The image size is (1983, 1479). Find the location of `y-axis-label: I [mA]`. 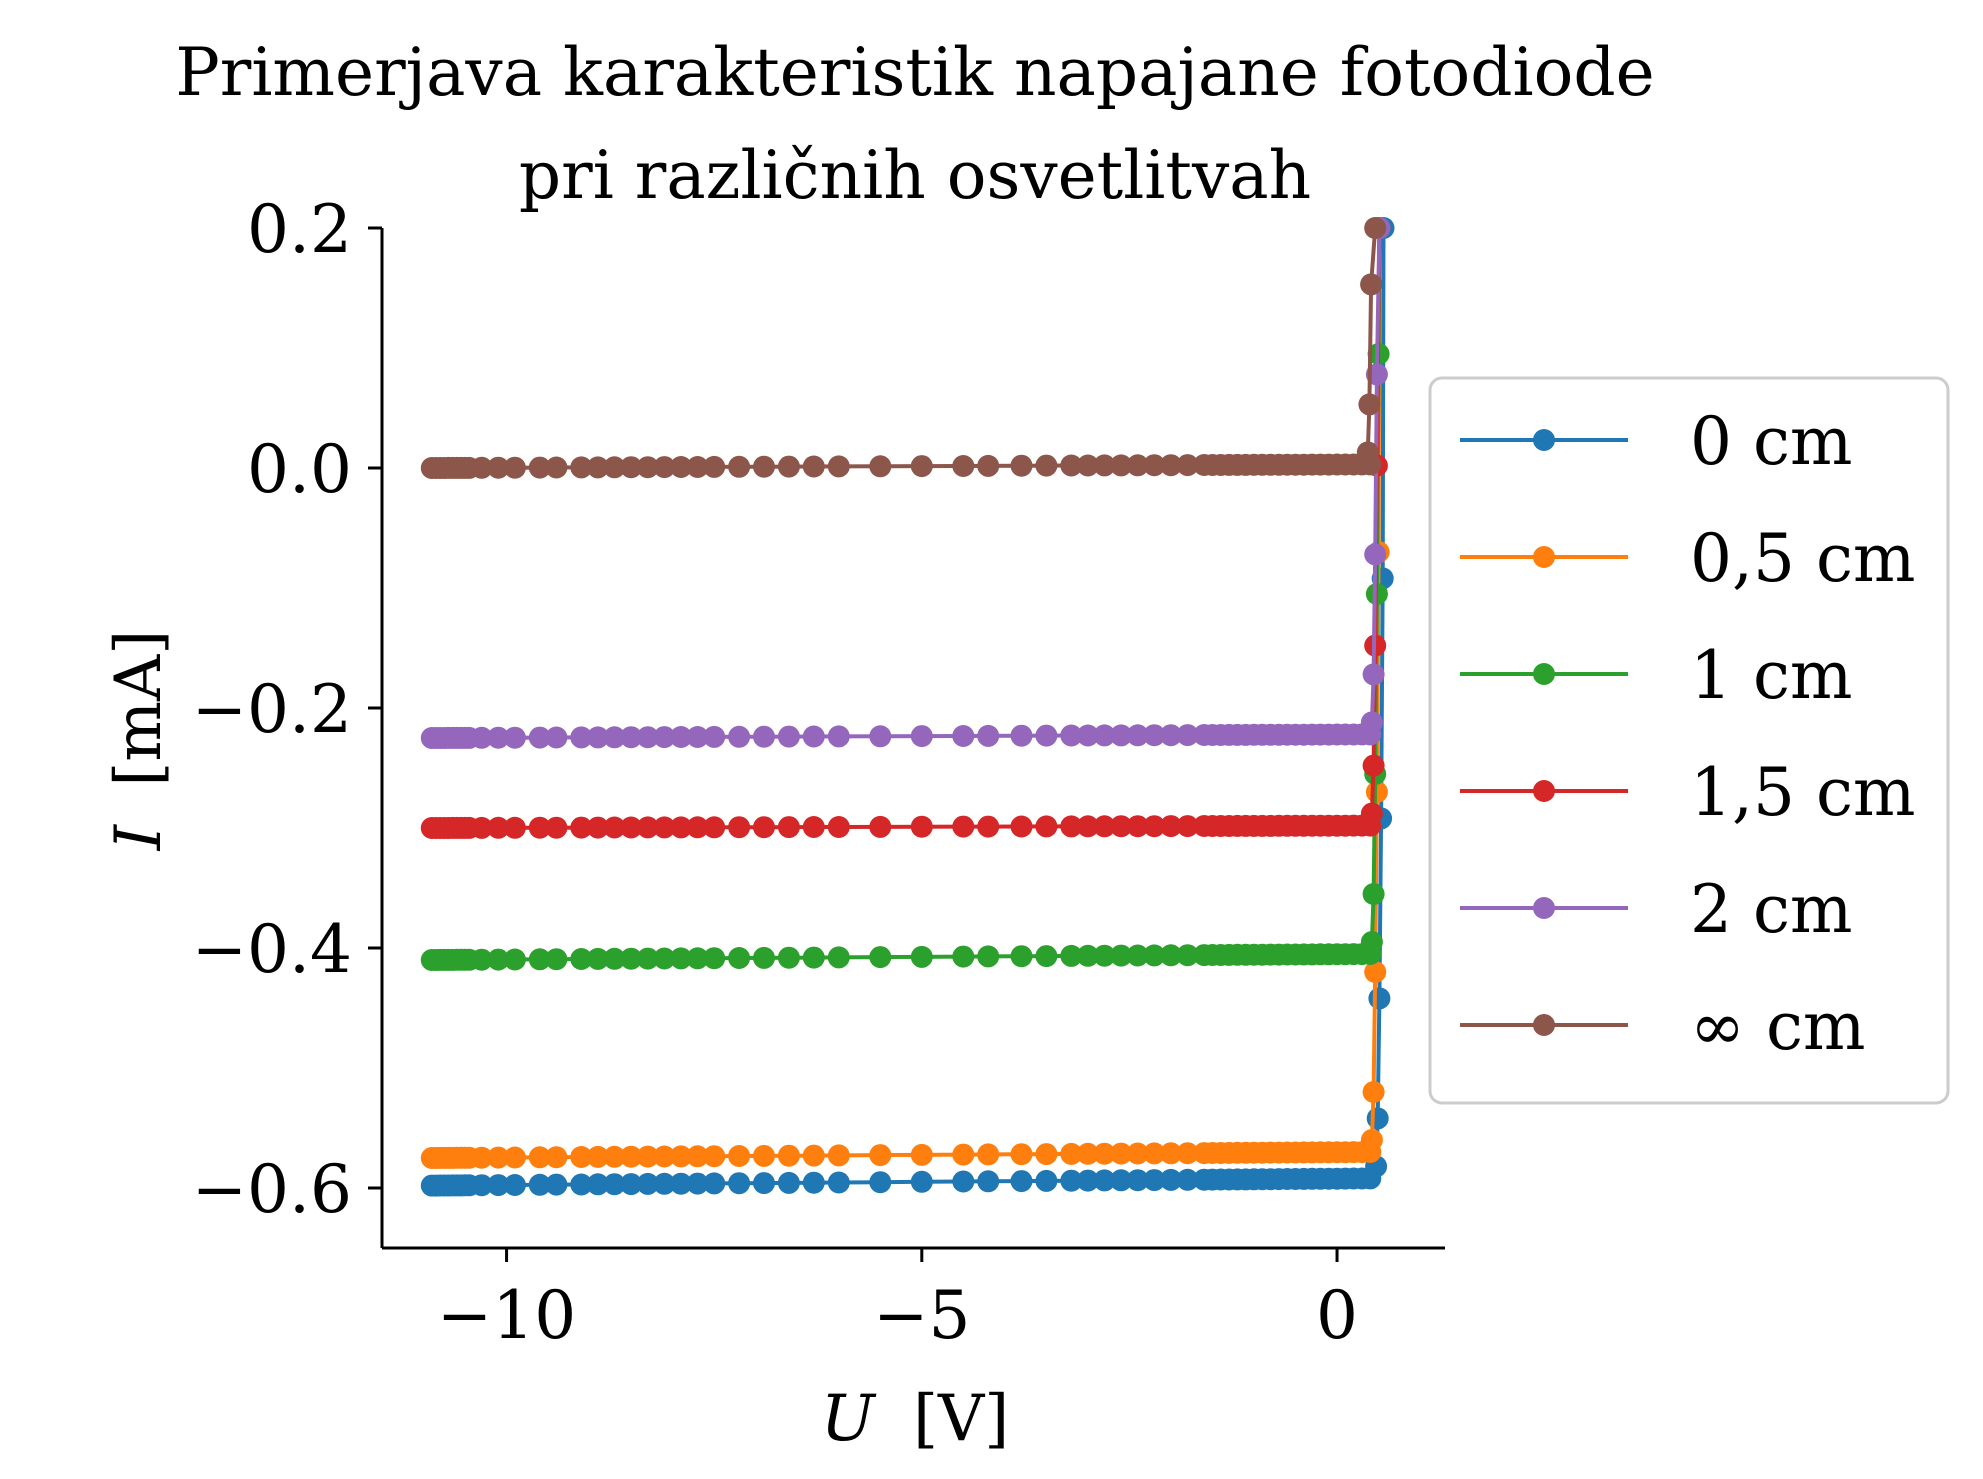

y-axis-label: I [mA] is located at coordinates (139, 740).